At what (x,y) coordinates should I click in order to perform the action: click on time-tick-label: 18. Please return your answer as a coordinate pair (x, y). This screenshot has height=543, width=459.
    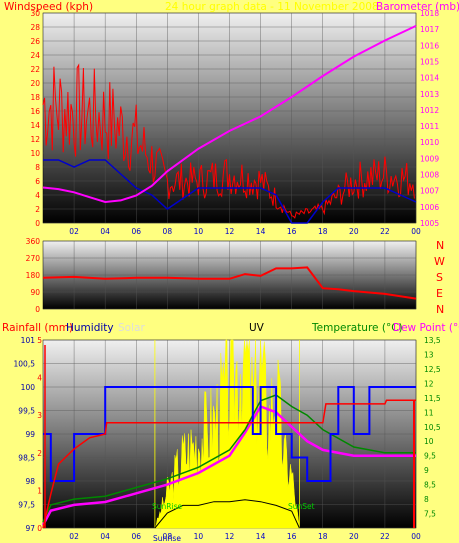
    Looking at the image, I should click on (323, 536).